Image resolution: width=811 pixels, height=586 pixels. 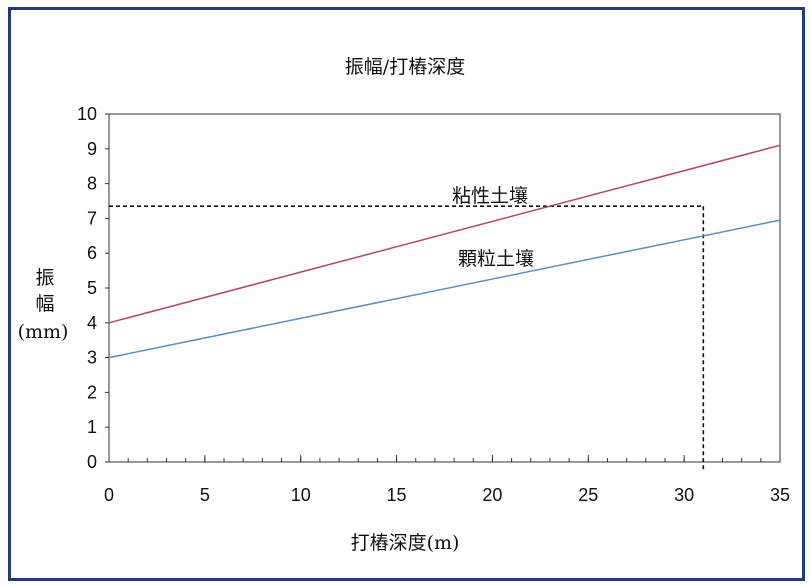 What do you see at coordinates (397, 495) in the screenshot?
I see `x-tick-label: 15` at bounding box center [397, 495].